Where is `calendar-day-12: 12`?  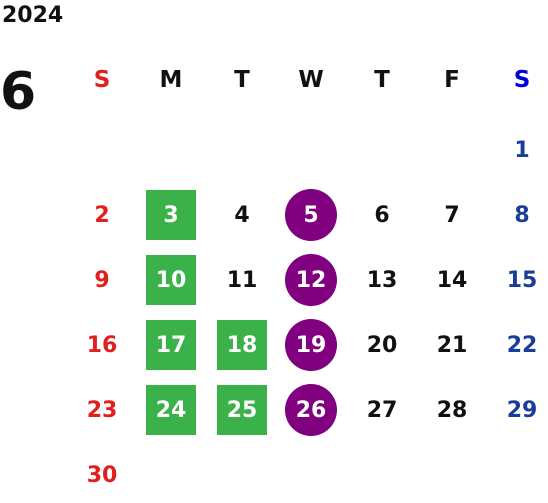 calendar-day-12: 12 is located at coordinates (311, 280).